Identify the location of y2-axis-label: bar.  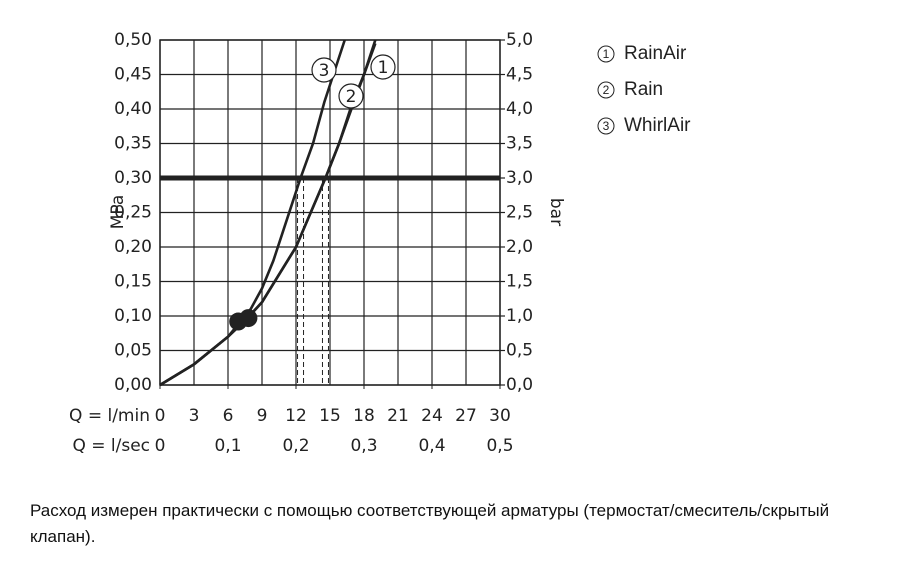
(556, 212).